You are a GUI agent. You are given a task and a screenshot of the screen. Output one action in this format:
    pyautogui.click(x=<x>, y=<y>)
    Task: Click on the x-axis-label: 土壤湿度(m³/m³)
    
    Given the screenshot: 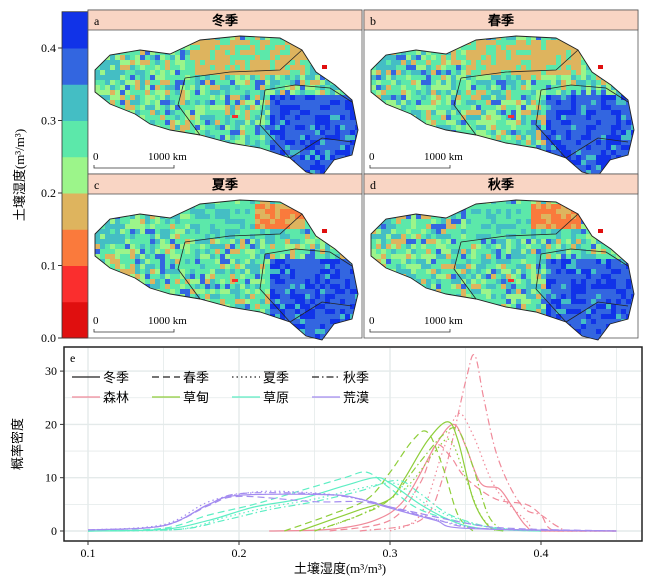 What is the action you would take?
    pyautogui.click(x=340, y=568)
    